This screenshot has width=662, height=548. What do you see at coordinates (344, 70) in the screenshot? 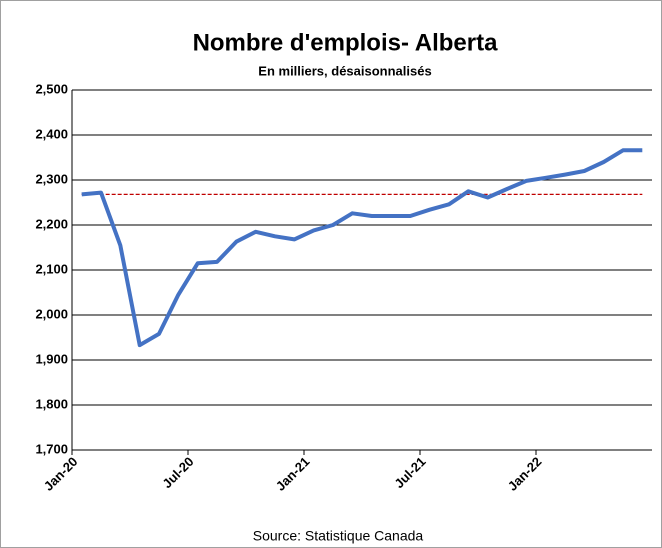
I see `chart-subtitle: En milliers, désaisonnalisés` at bounding box center [344, 70].